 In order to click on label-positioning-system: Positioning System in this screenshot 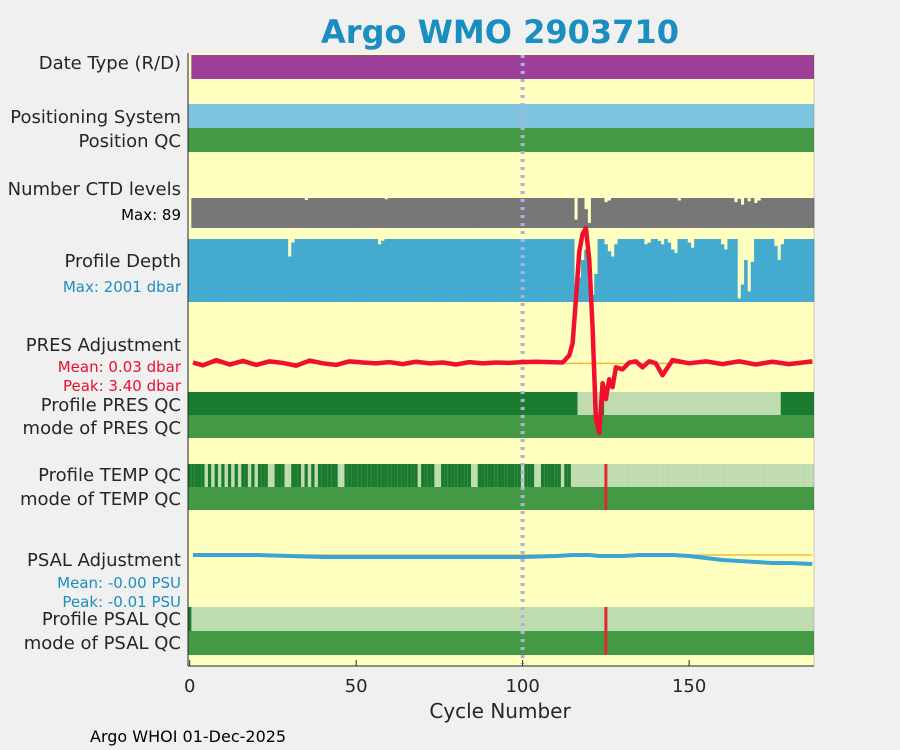, I will do `click(95, 117)`.